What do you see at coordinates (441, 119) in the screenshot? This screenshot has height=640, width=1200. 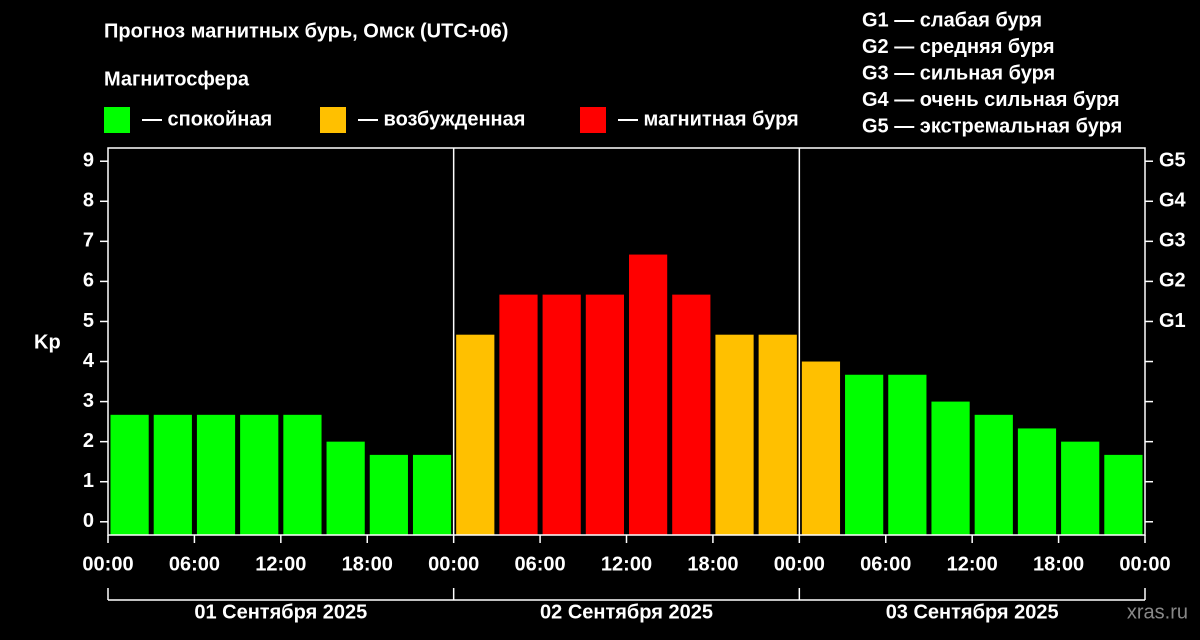 I see `legend-label: — возбужденная` at bounding box center [441, 119].